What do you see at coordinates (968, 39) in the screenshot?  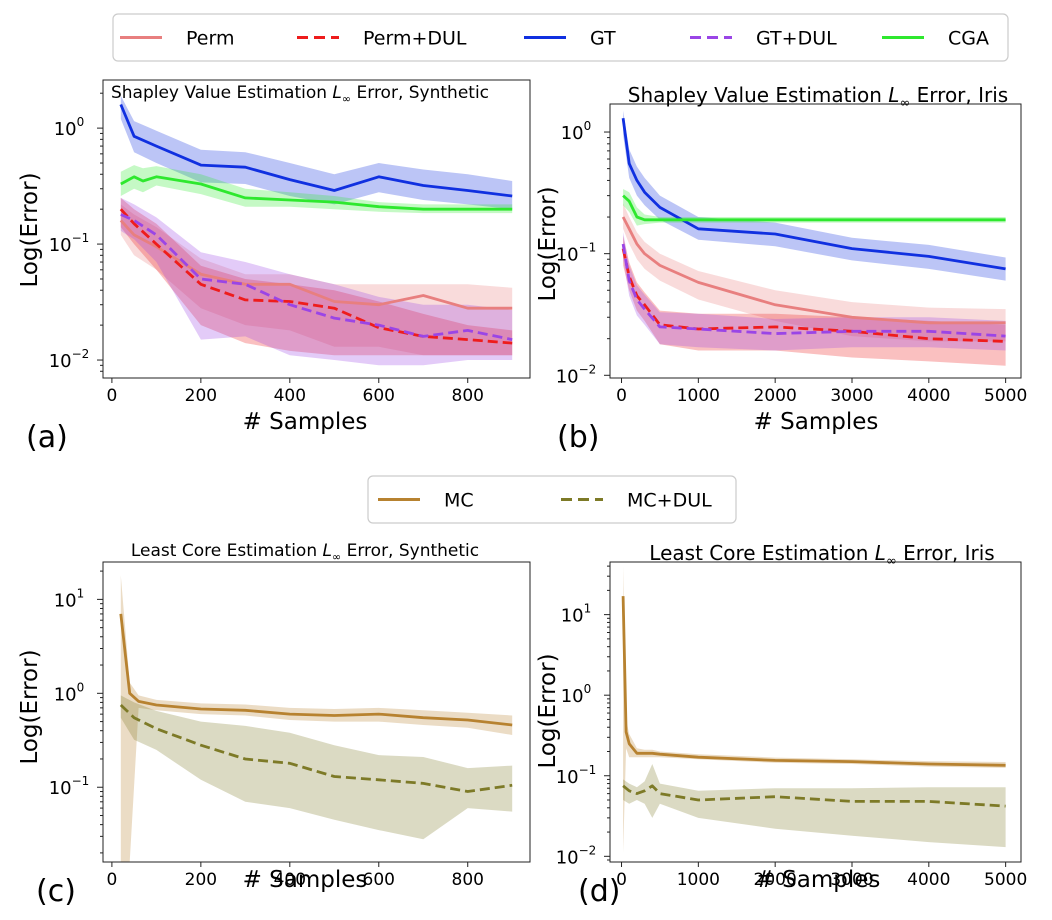 I see `legend-label-cga: CGA` at bounding box center [968, 39].